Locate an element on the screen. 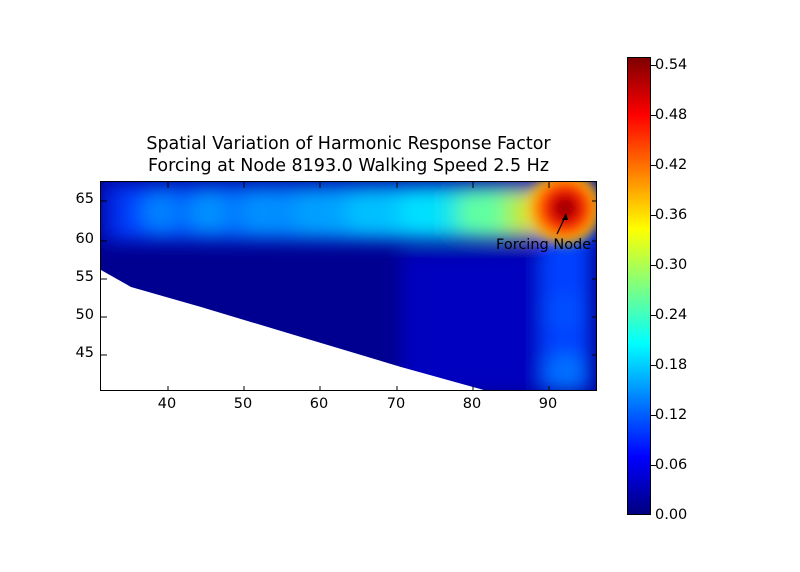  y-tick-label: 45 is located at coordinates (84, 353).